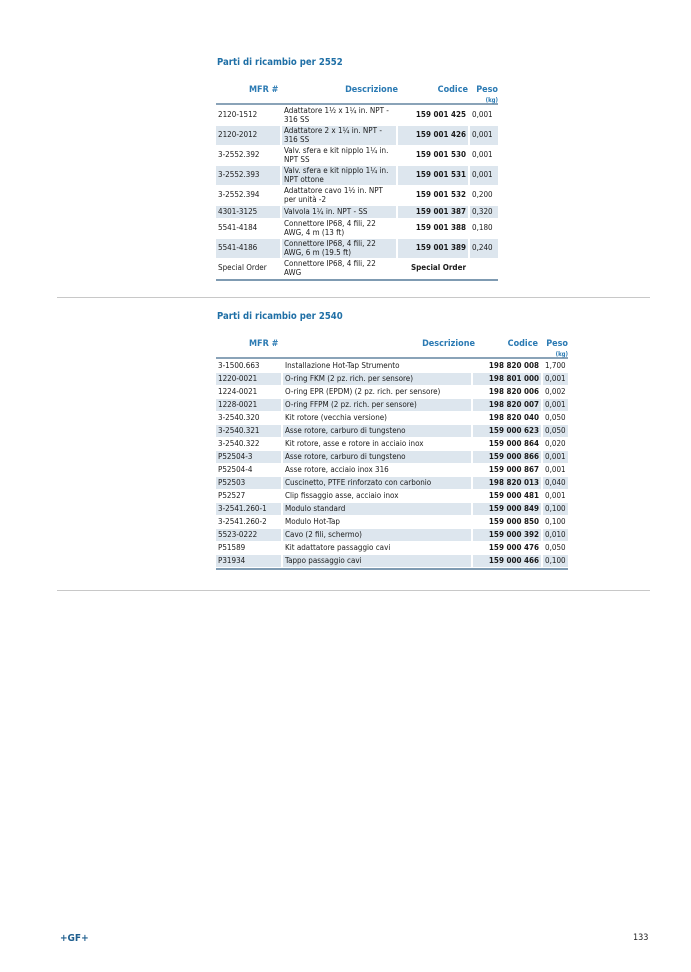 This screenshot has width=691, height=972. What do you see at coordinates (377, 431) in the screenshot?
I see `cell-desc: Asse rotore, carburo di tungsteno` at bounding box center [377, 431].